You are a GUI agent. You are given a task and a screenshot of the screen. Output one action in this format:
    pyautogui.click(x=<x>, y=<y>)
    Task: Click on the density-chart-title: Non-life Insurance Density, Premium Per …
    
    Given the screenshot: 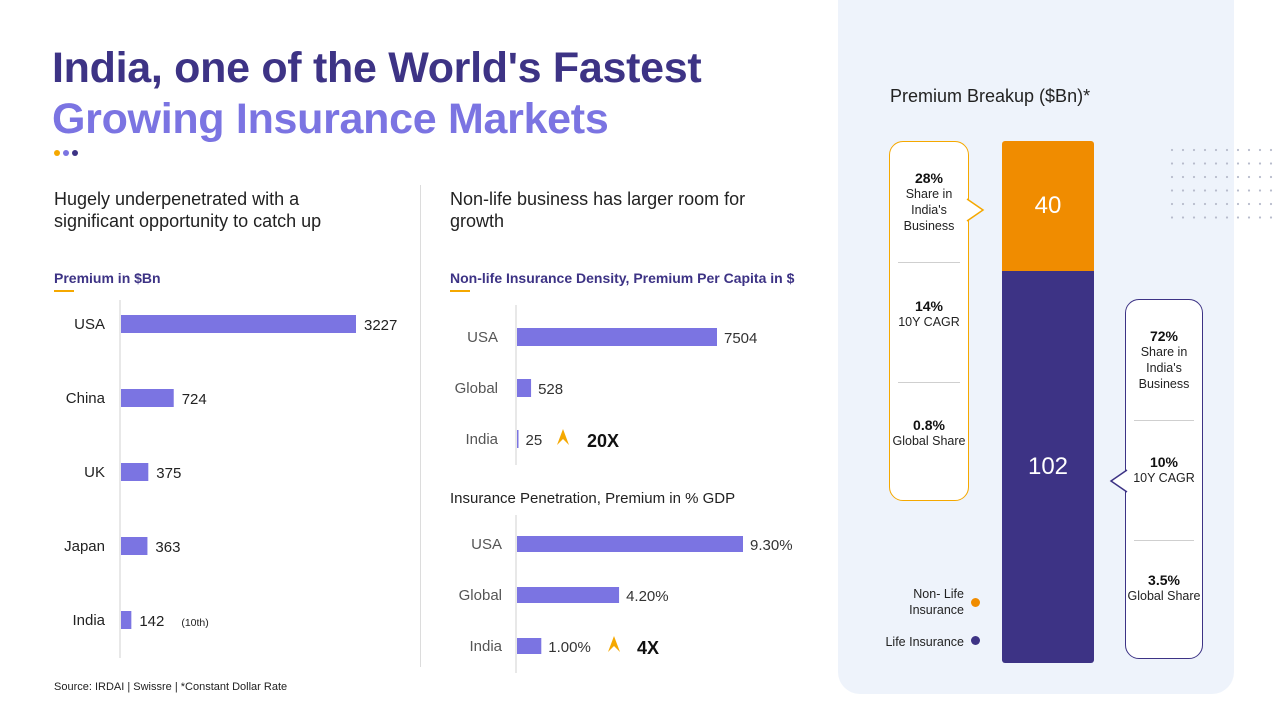 What is the action you would take?
    pyautogui.click(x=622, y=278)
    